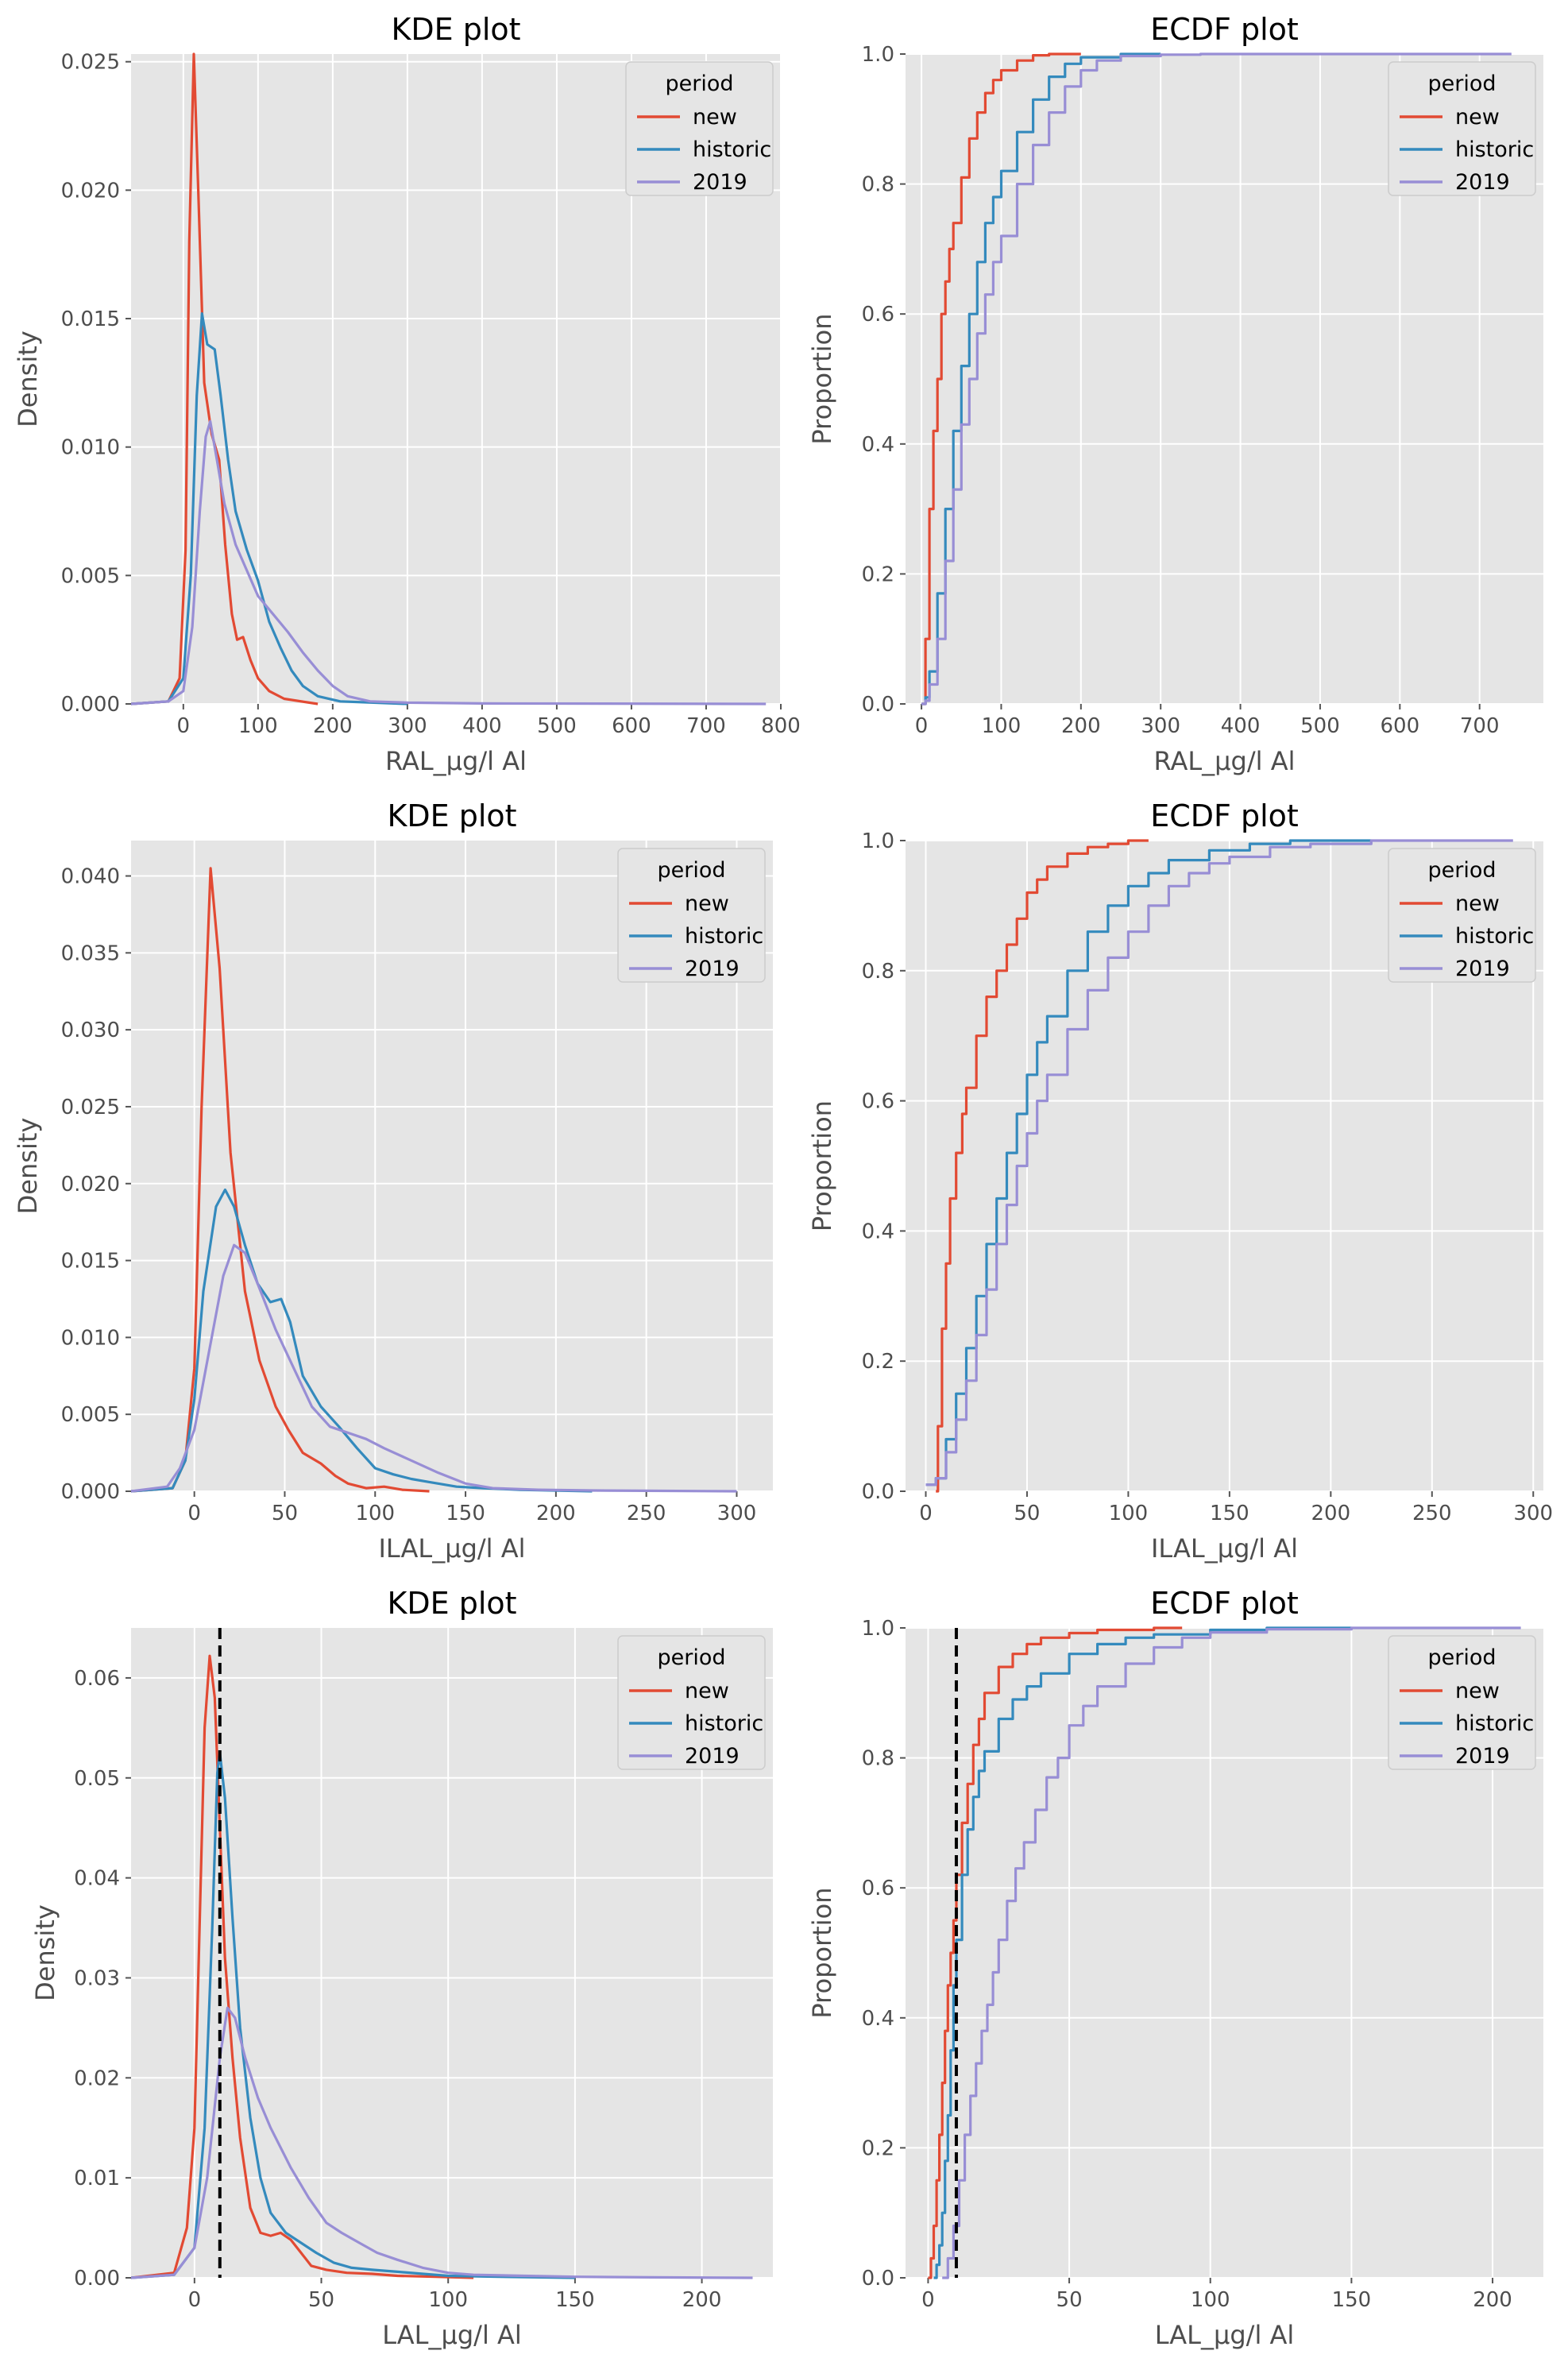 The height and width of the screenshot is (2366, 1568). Describe the element at coordinates (1225, 2335) in the screenshot. I see `x-axis-label: LAL_µg/l Al` at that location.